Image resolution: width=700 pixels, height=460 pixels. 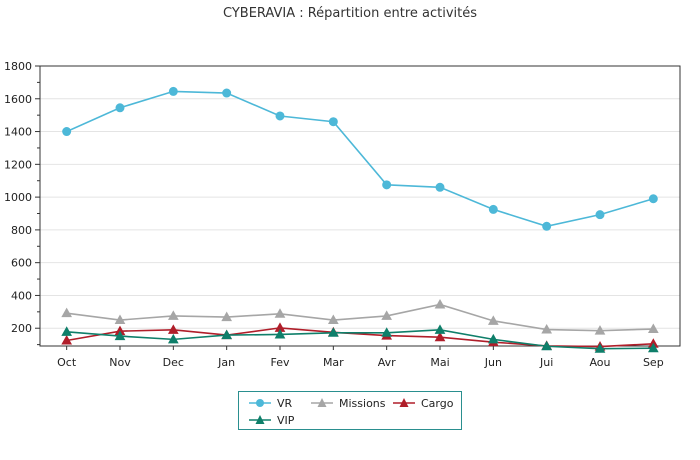 I want to click on x-tick-label: Aou, so click(x=599, y=362).